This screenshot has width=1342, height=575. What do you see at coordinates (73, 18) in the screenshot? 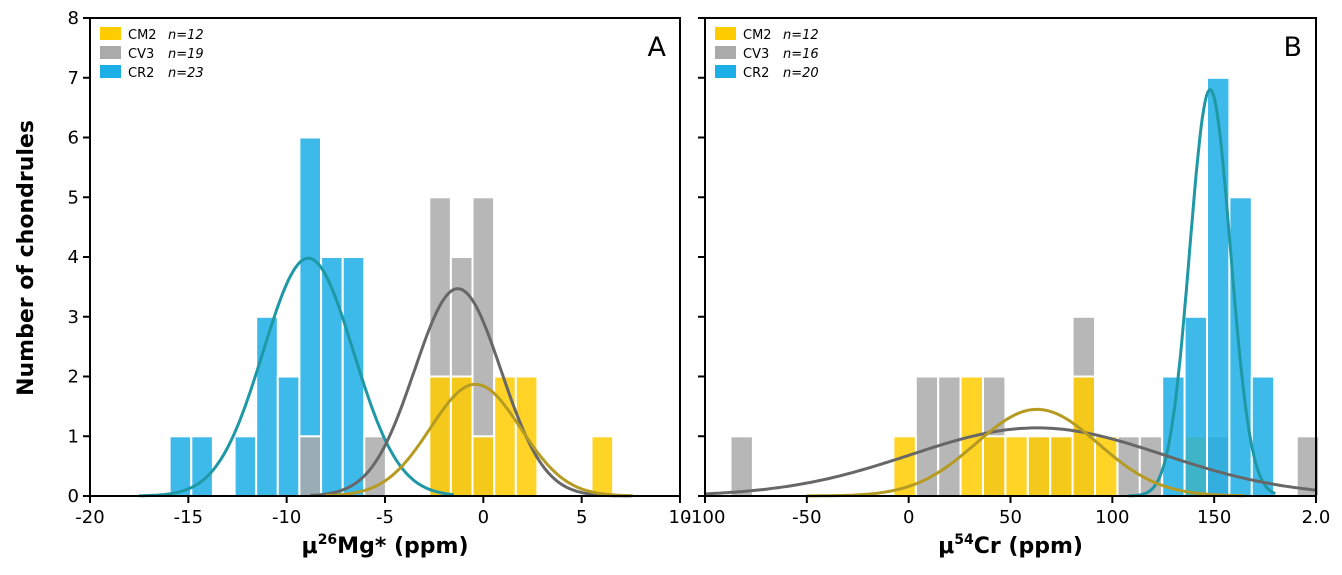
I see `y-tick-label: 8` at bounding box center [73, 18].